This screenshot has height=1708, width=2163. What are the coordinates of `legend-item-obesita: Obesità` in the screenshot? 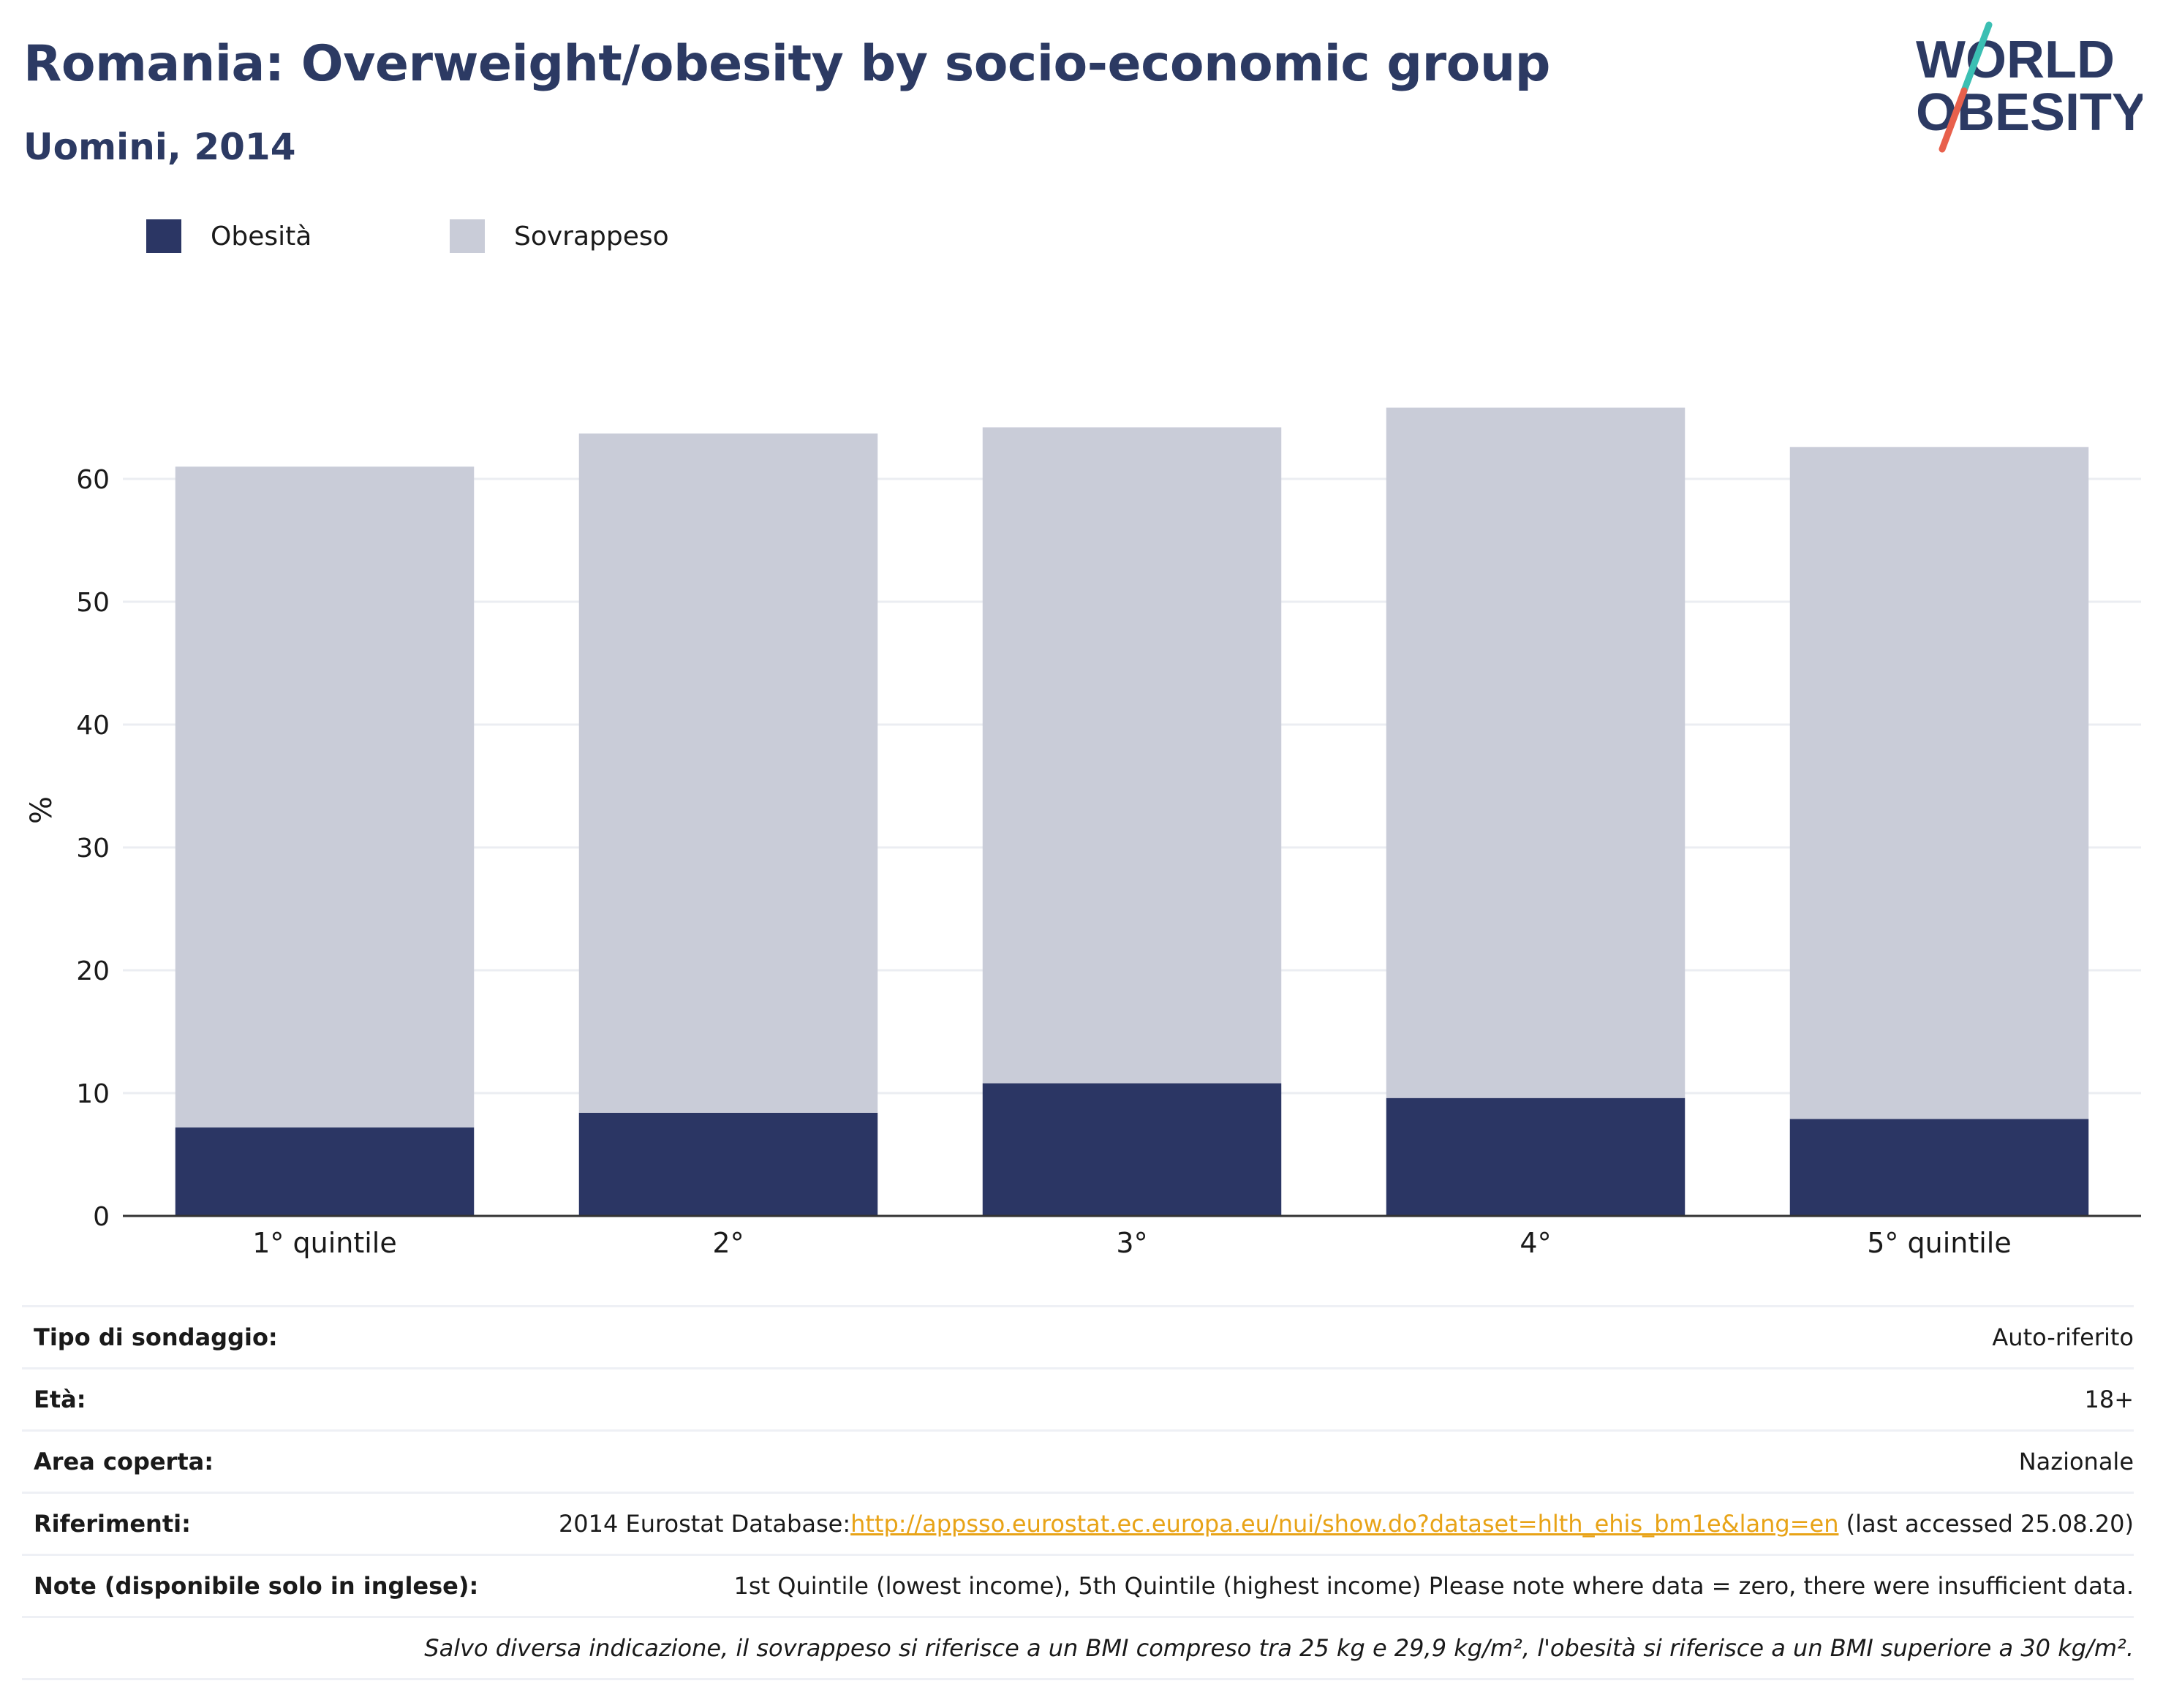 It's located at (229, 236).